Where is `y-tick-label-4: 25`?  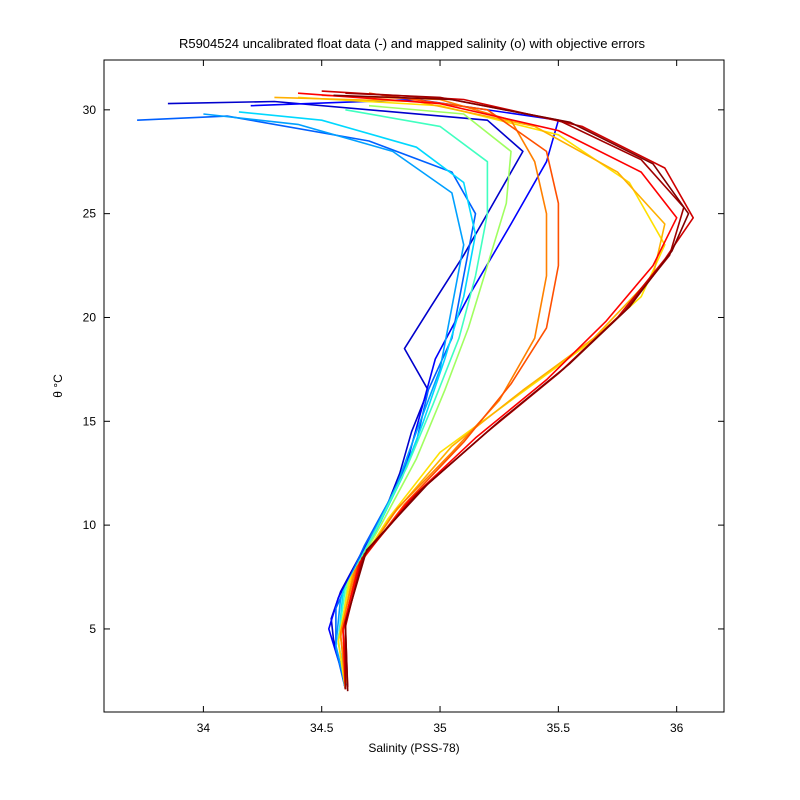 y-tick-label-4: 25 is located at coordinates (90, 214).